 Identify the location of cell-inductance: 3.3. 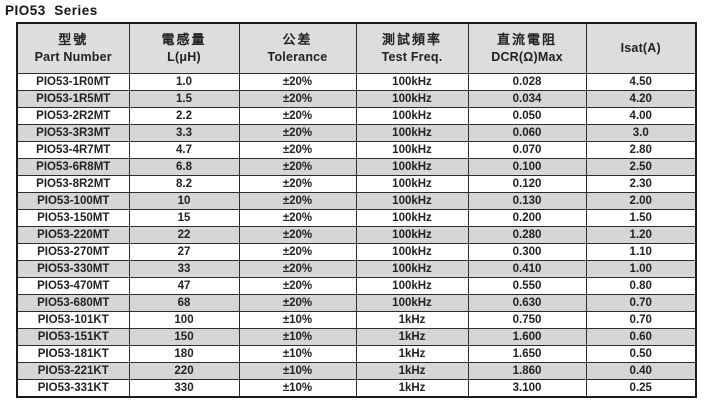
(184, 132).